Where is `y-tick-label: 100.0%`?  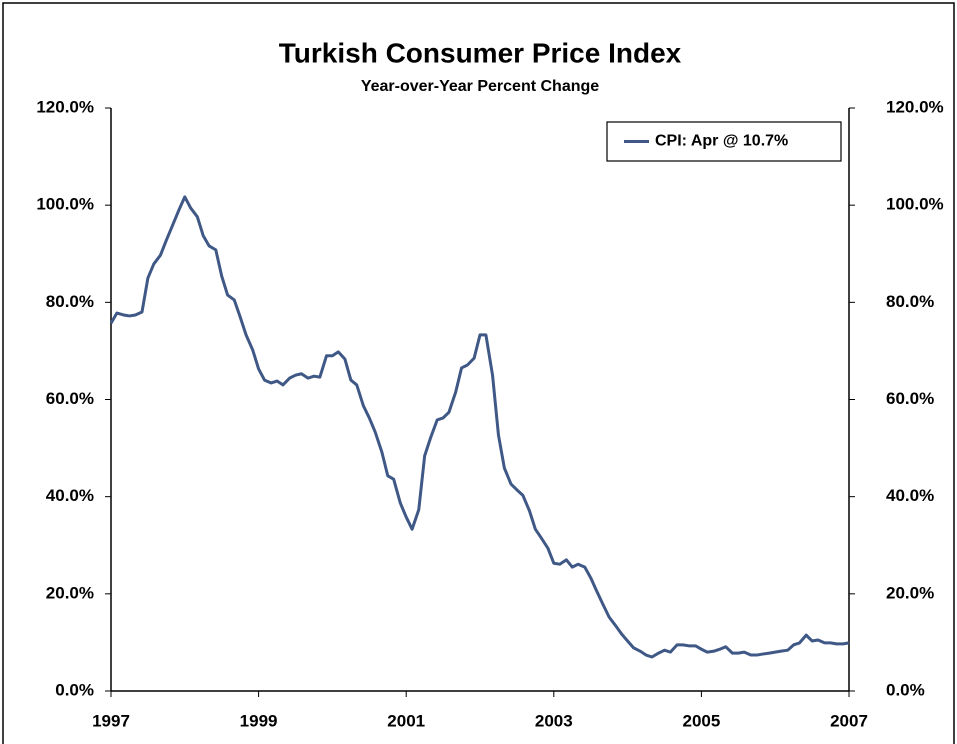
y-tick-label: 100.0% is located at coordinates (65, 204).